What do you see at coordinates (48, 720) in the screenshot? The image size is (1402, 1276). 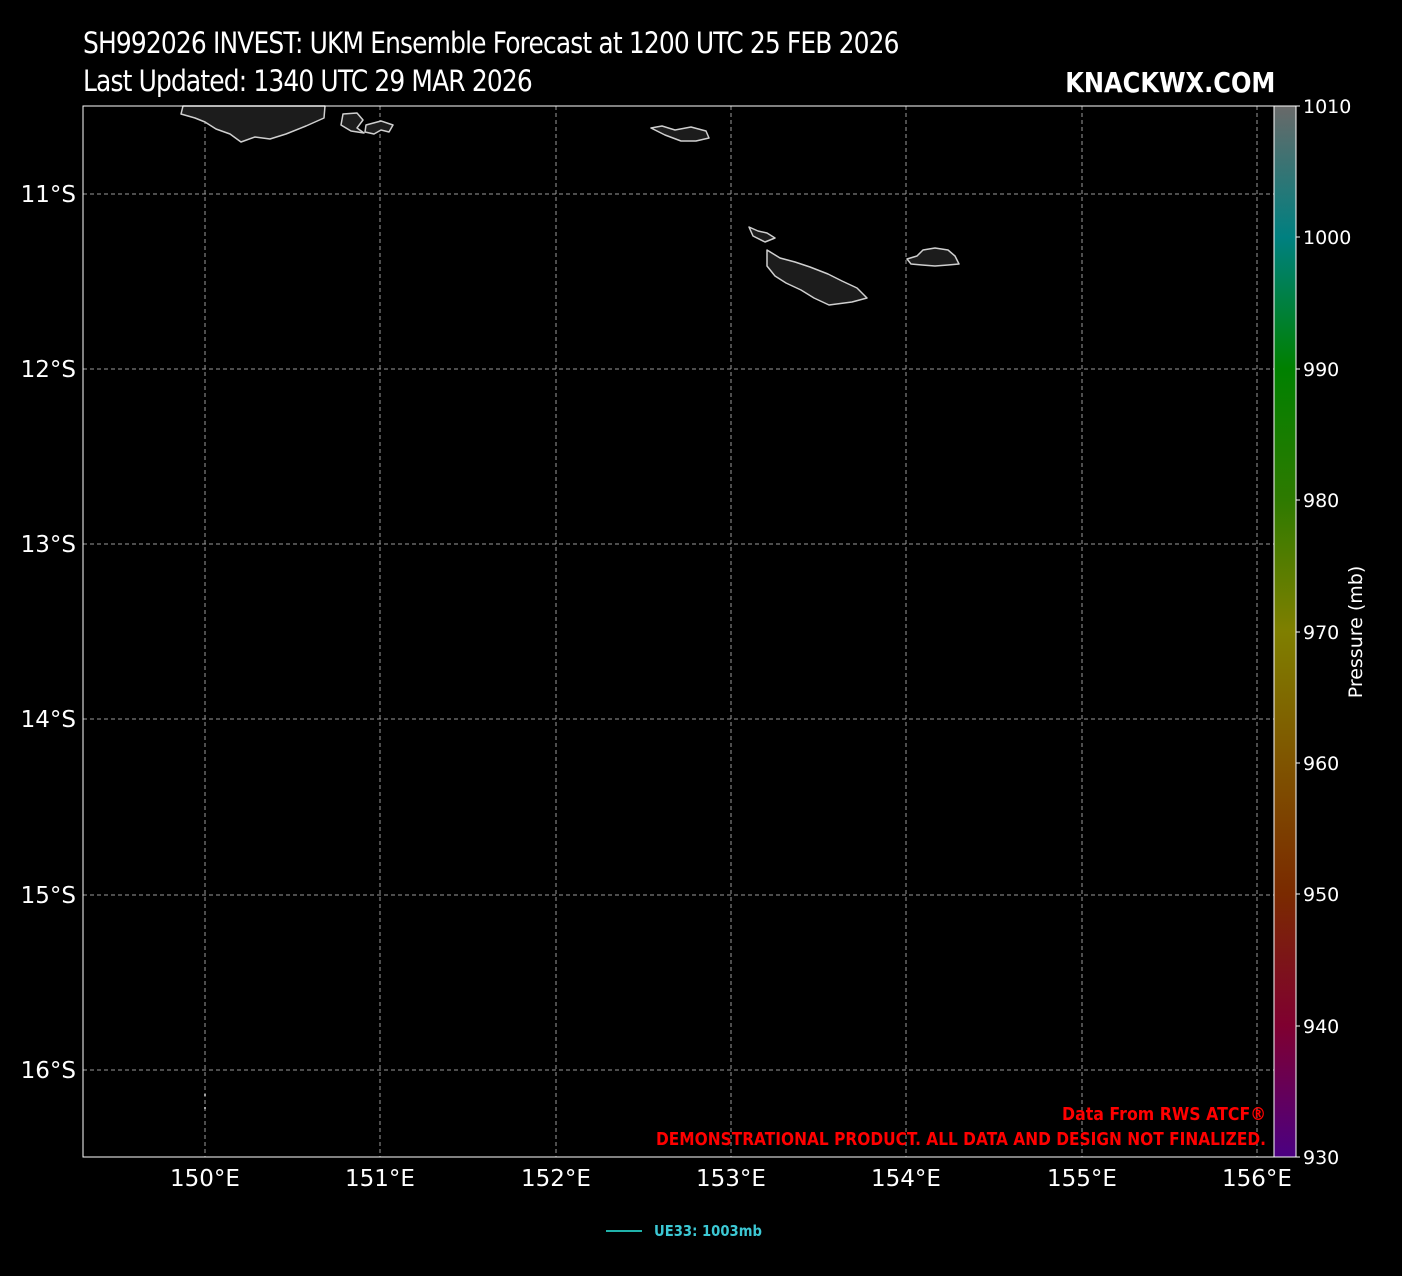 I see `lat-label-14: 14°S` at bounding box center [48, 720].